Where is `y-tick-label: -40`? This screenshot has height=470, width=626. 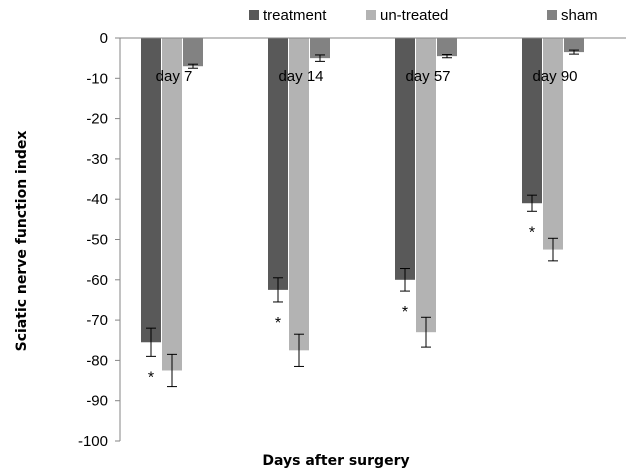 y-tick-label: -40 is located at coordinates (97, 199).